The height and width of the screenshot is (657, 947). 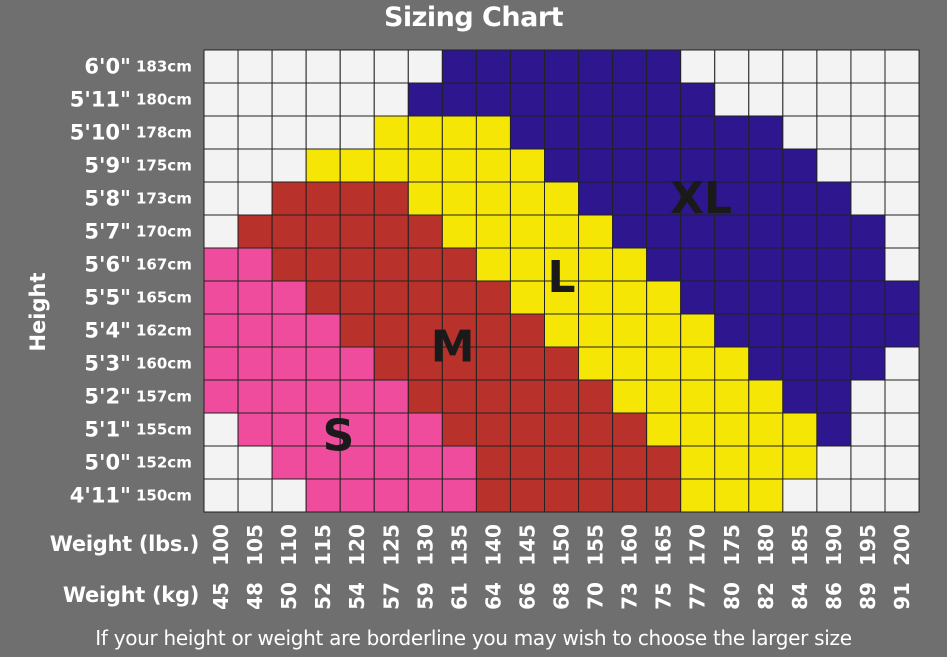 What do you see at coordinates (38, 312) in the screenshot?
I see `y-axis-title: Height` at bounding box center [38, 312].